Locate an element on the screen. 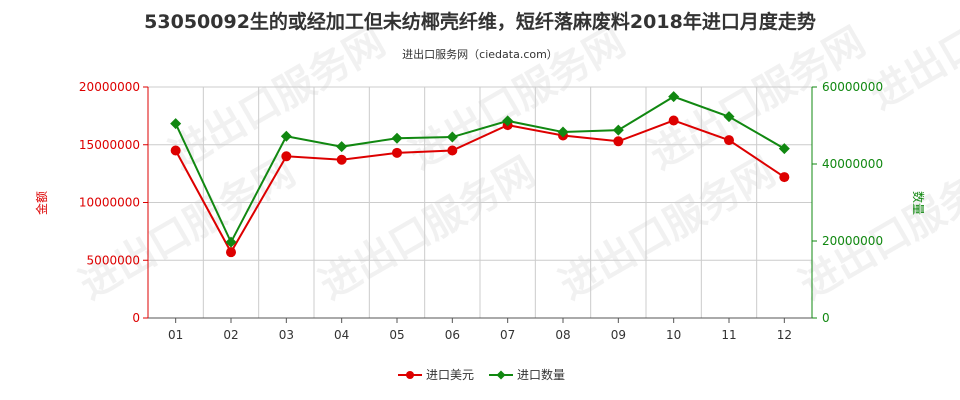 The image size is (960, 400). x-axis-ticks: 01 02 03 04 05 06 07 08 09 10 11 12 is located at coordinates (480, 330).